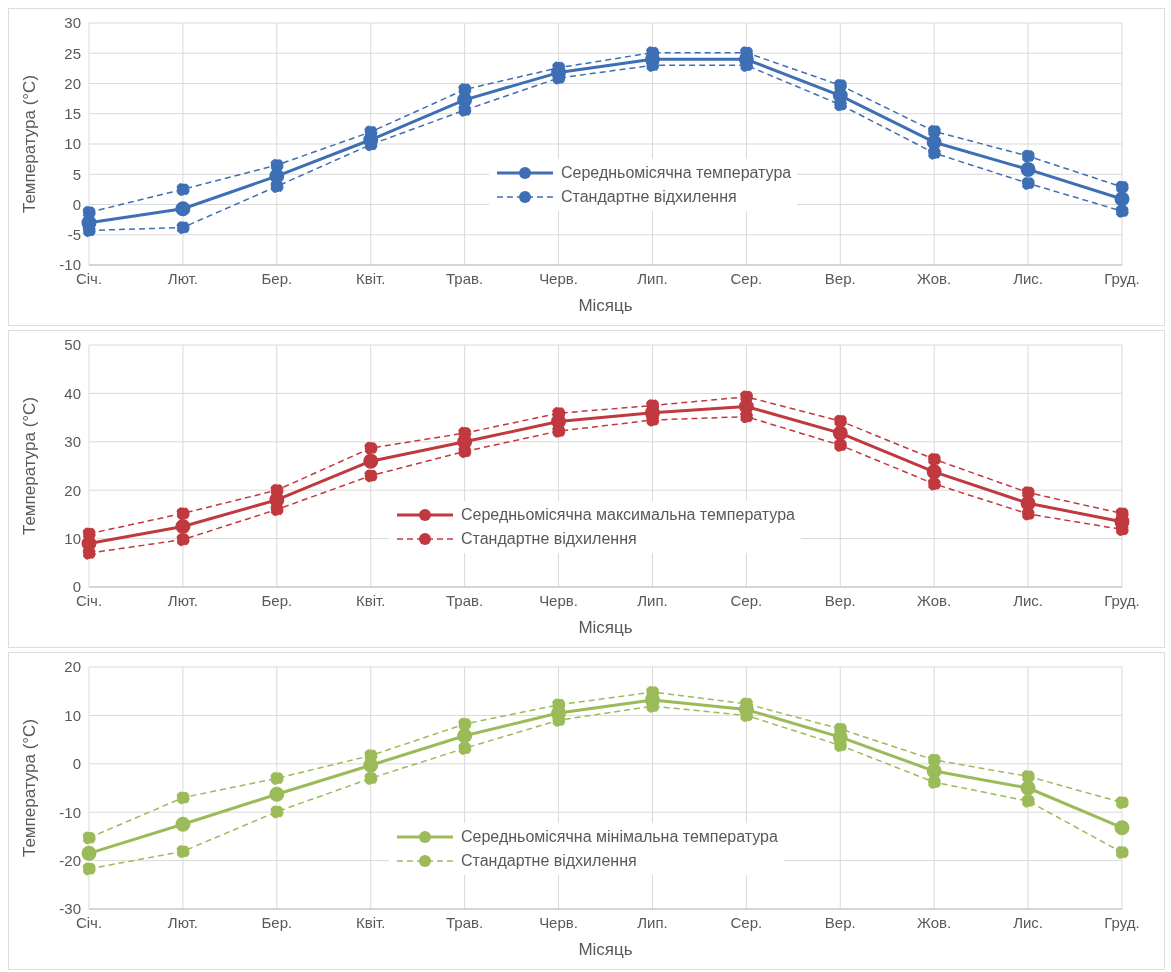 The height and width of the screenshot is (972, 1171). I want to click on legend-label: Середньомісячна мінімальна температура, so click(619, 837).